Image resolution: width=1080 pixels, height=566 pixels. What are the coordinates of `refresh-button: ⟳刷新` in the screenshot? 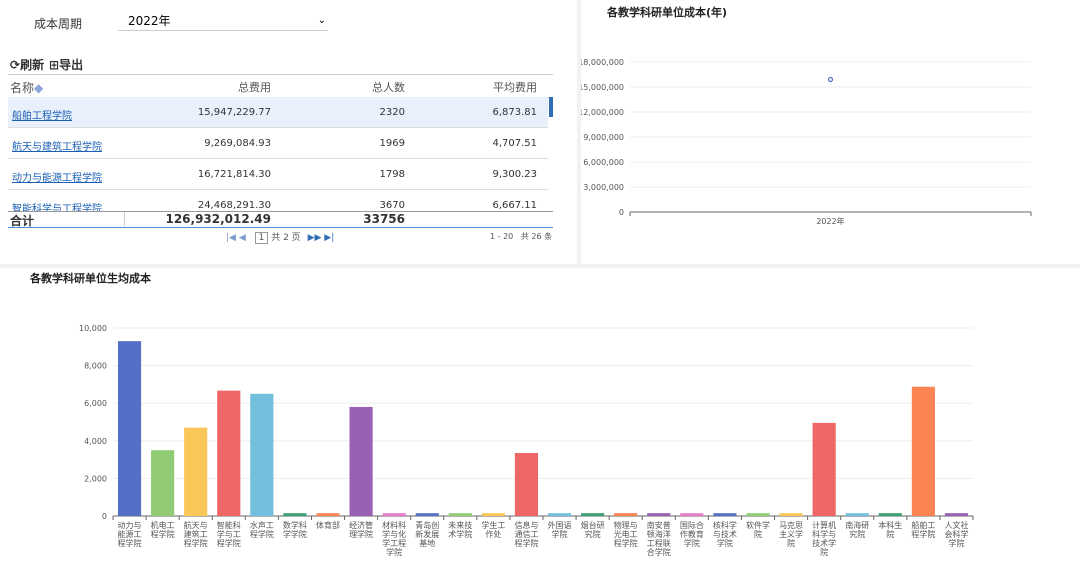 It's located at (27, 65).